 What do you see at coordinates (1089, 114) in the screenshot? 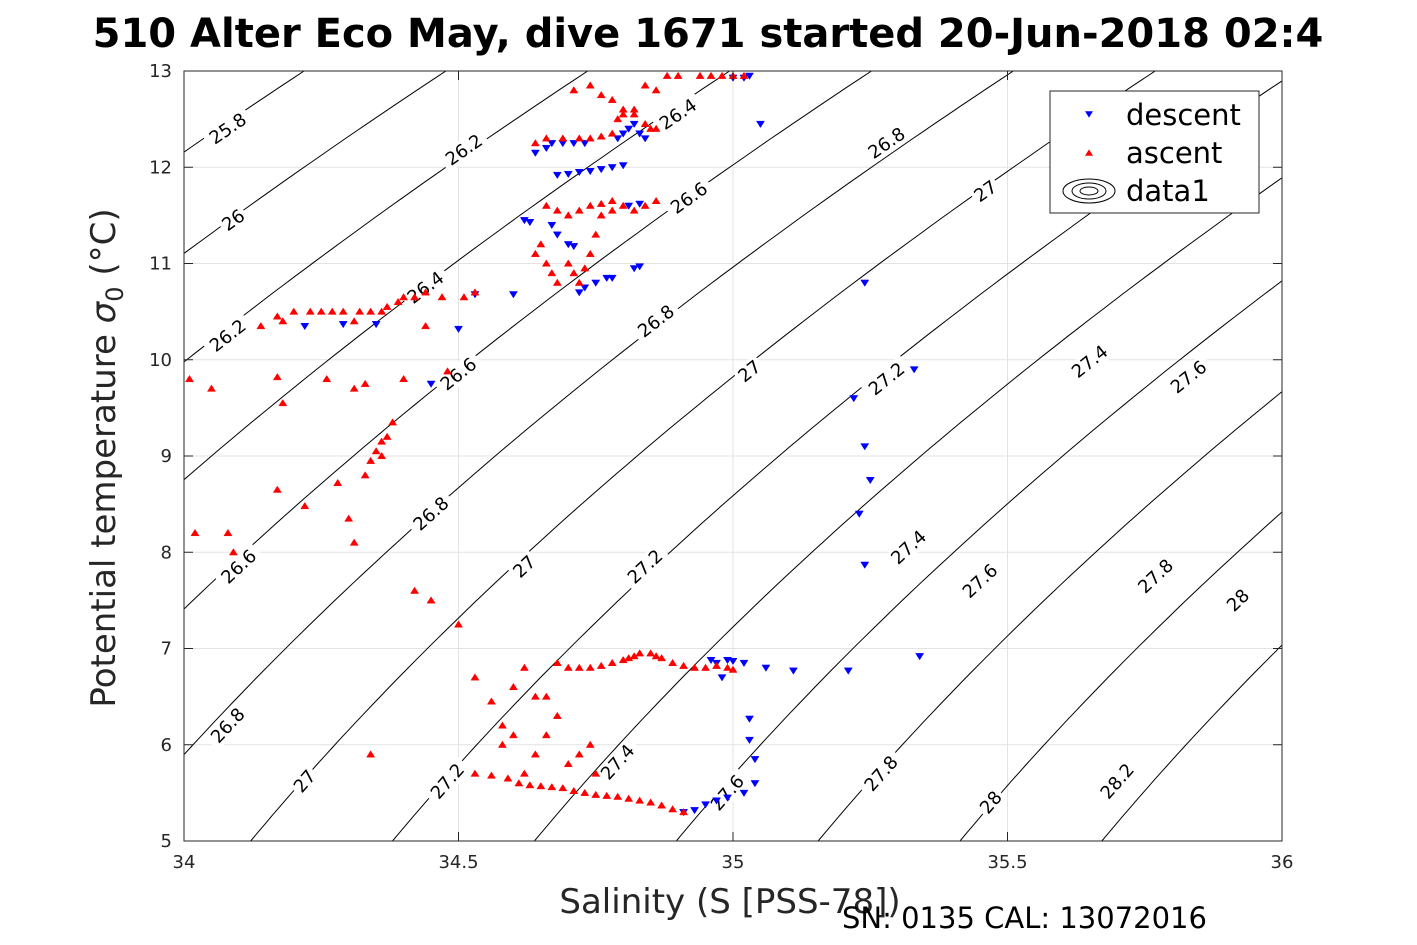
I see `legend-descent-marker` at bounding box center [1089, 114].